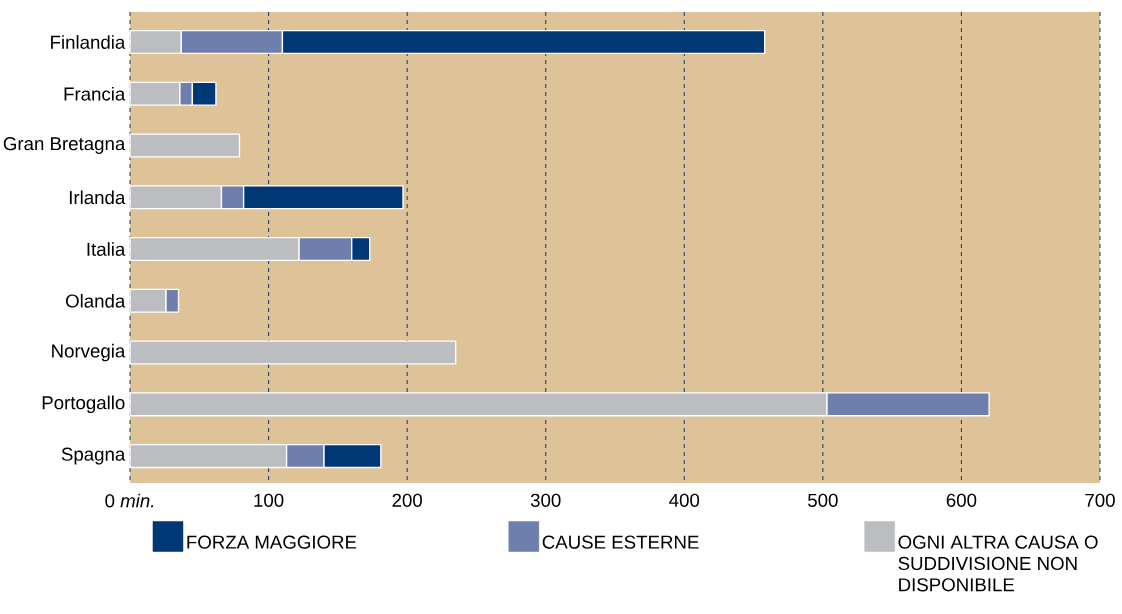  Describe the element at coordinates (95, 93) in the screenshot. I see `y-tick-label: Francia` at that location.